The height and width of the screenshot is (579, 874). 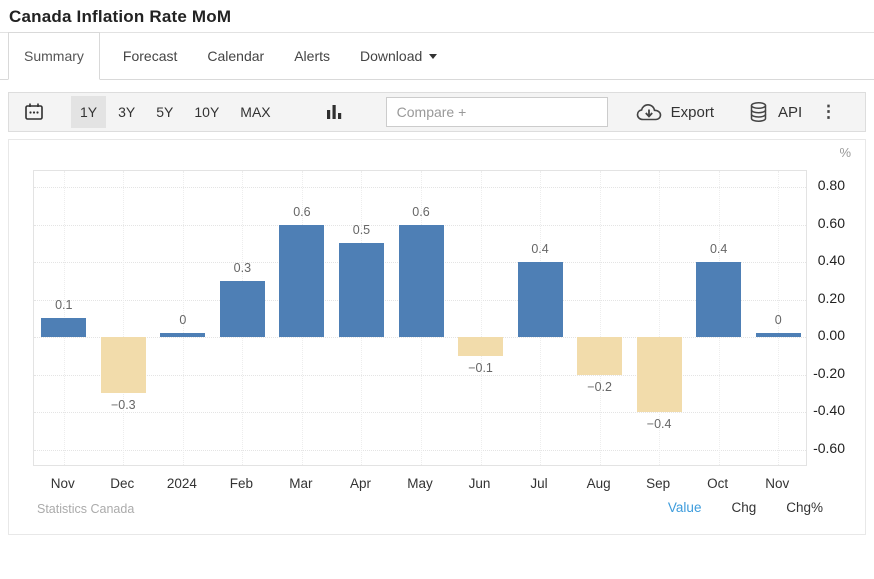 I want to click on y-axis-label: 0.40, so click(x=831, y=260).